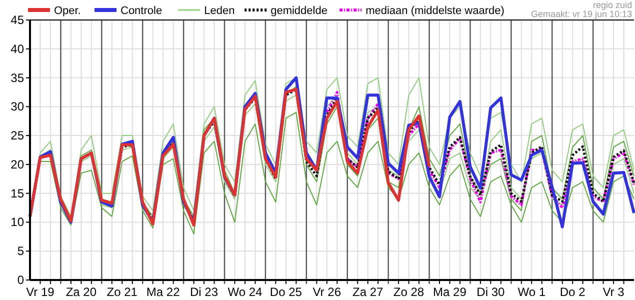 The width and height of the screenshot is (635, 300). What do you see at coordinates (20, 280) in the screenshot?
I see `y-tick-label: 0` at bounding box center [20, 280].